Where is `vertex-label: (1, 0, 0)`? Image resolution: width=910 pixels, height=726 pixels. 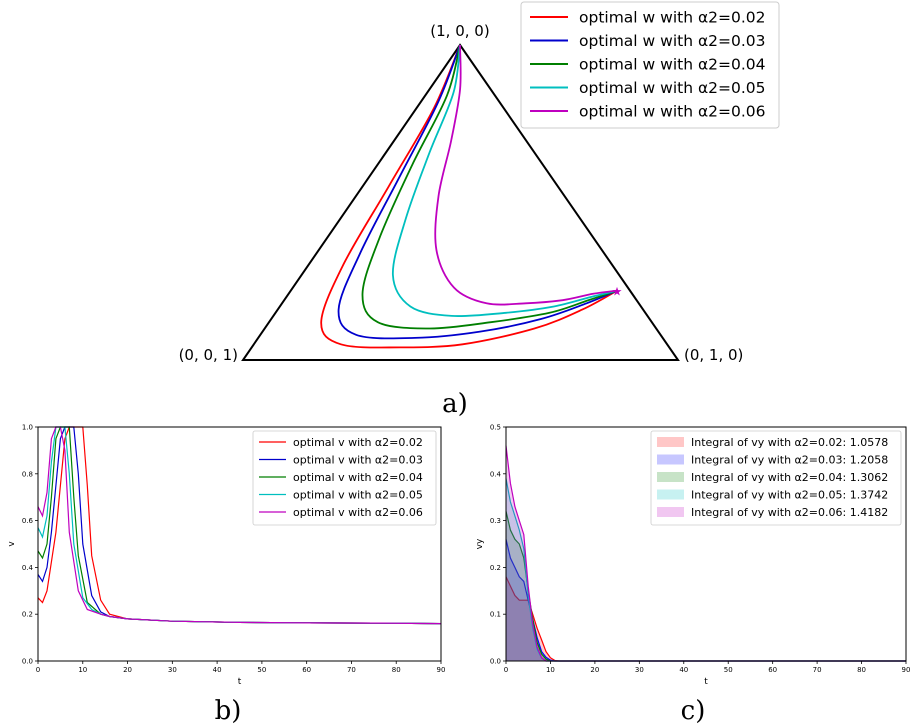
vertex-label: (1, 0, 0) is located at coordinates (459, 31).